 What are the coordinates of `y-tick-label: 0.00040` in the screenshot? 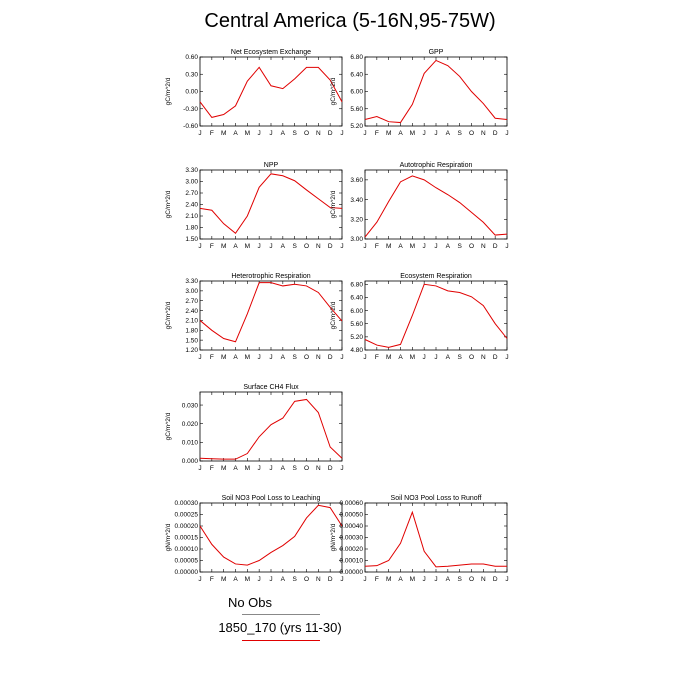 It's located at (352, 526).